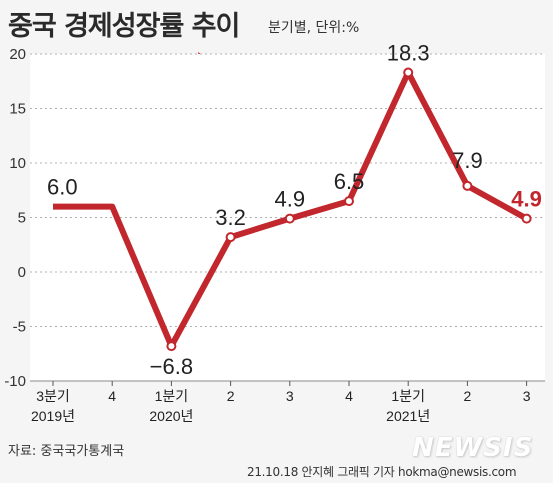  I want to click on y-tick-label: 5, so click(22, 218).